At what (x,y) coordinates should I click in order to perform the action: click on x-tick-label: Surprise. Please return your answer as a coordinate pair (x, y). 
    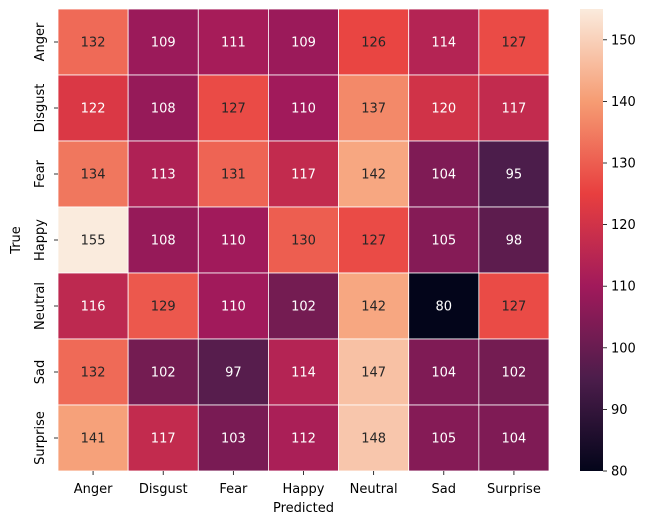
    Looking at the image, I should click on (514, 489).